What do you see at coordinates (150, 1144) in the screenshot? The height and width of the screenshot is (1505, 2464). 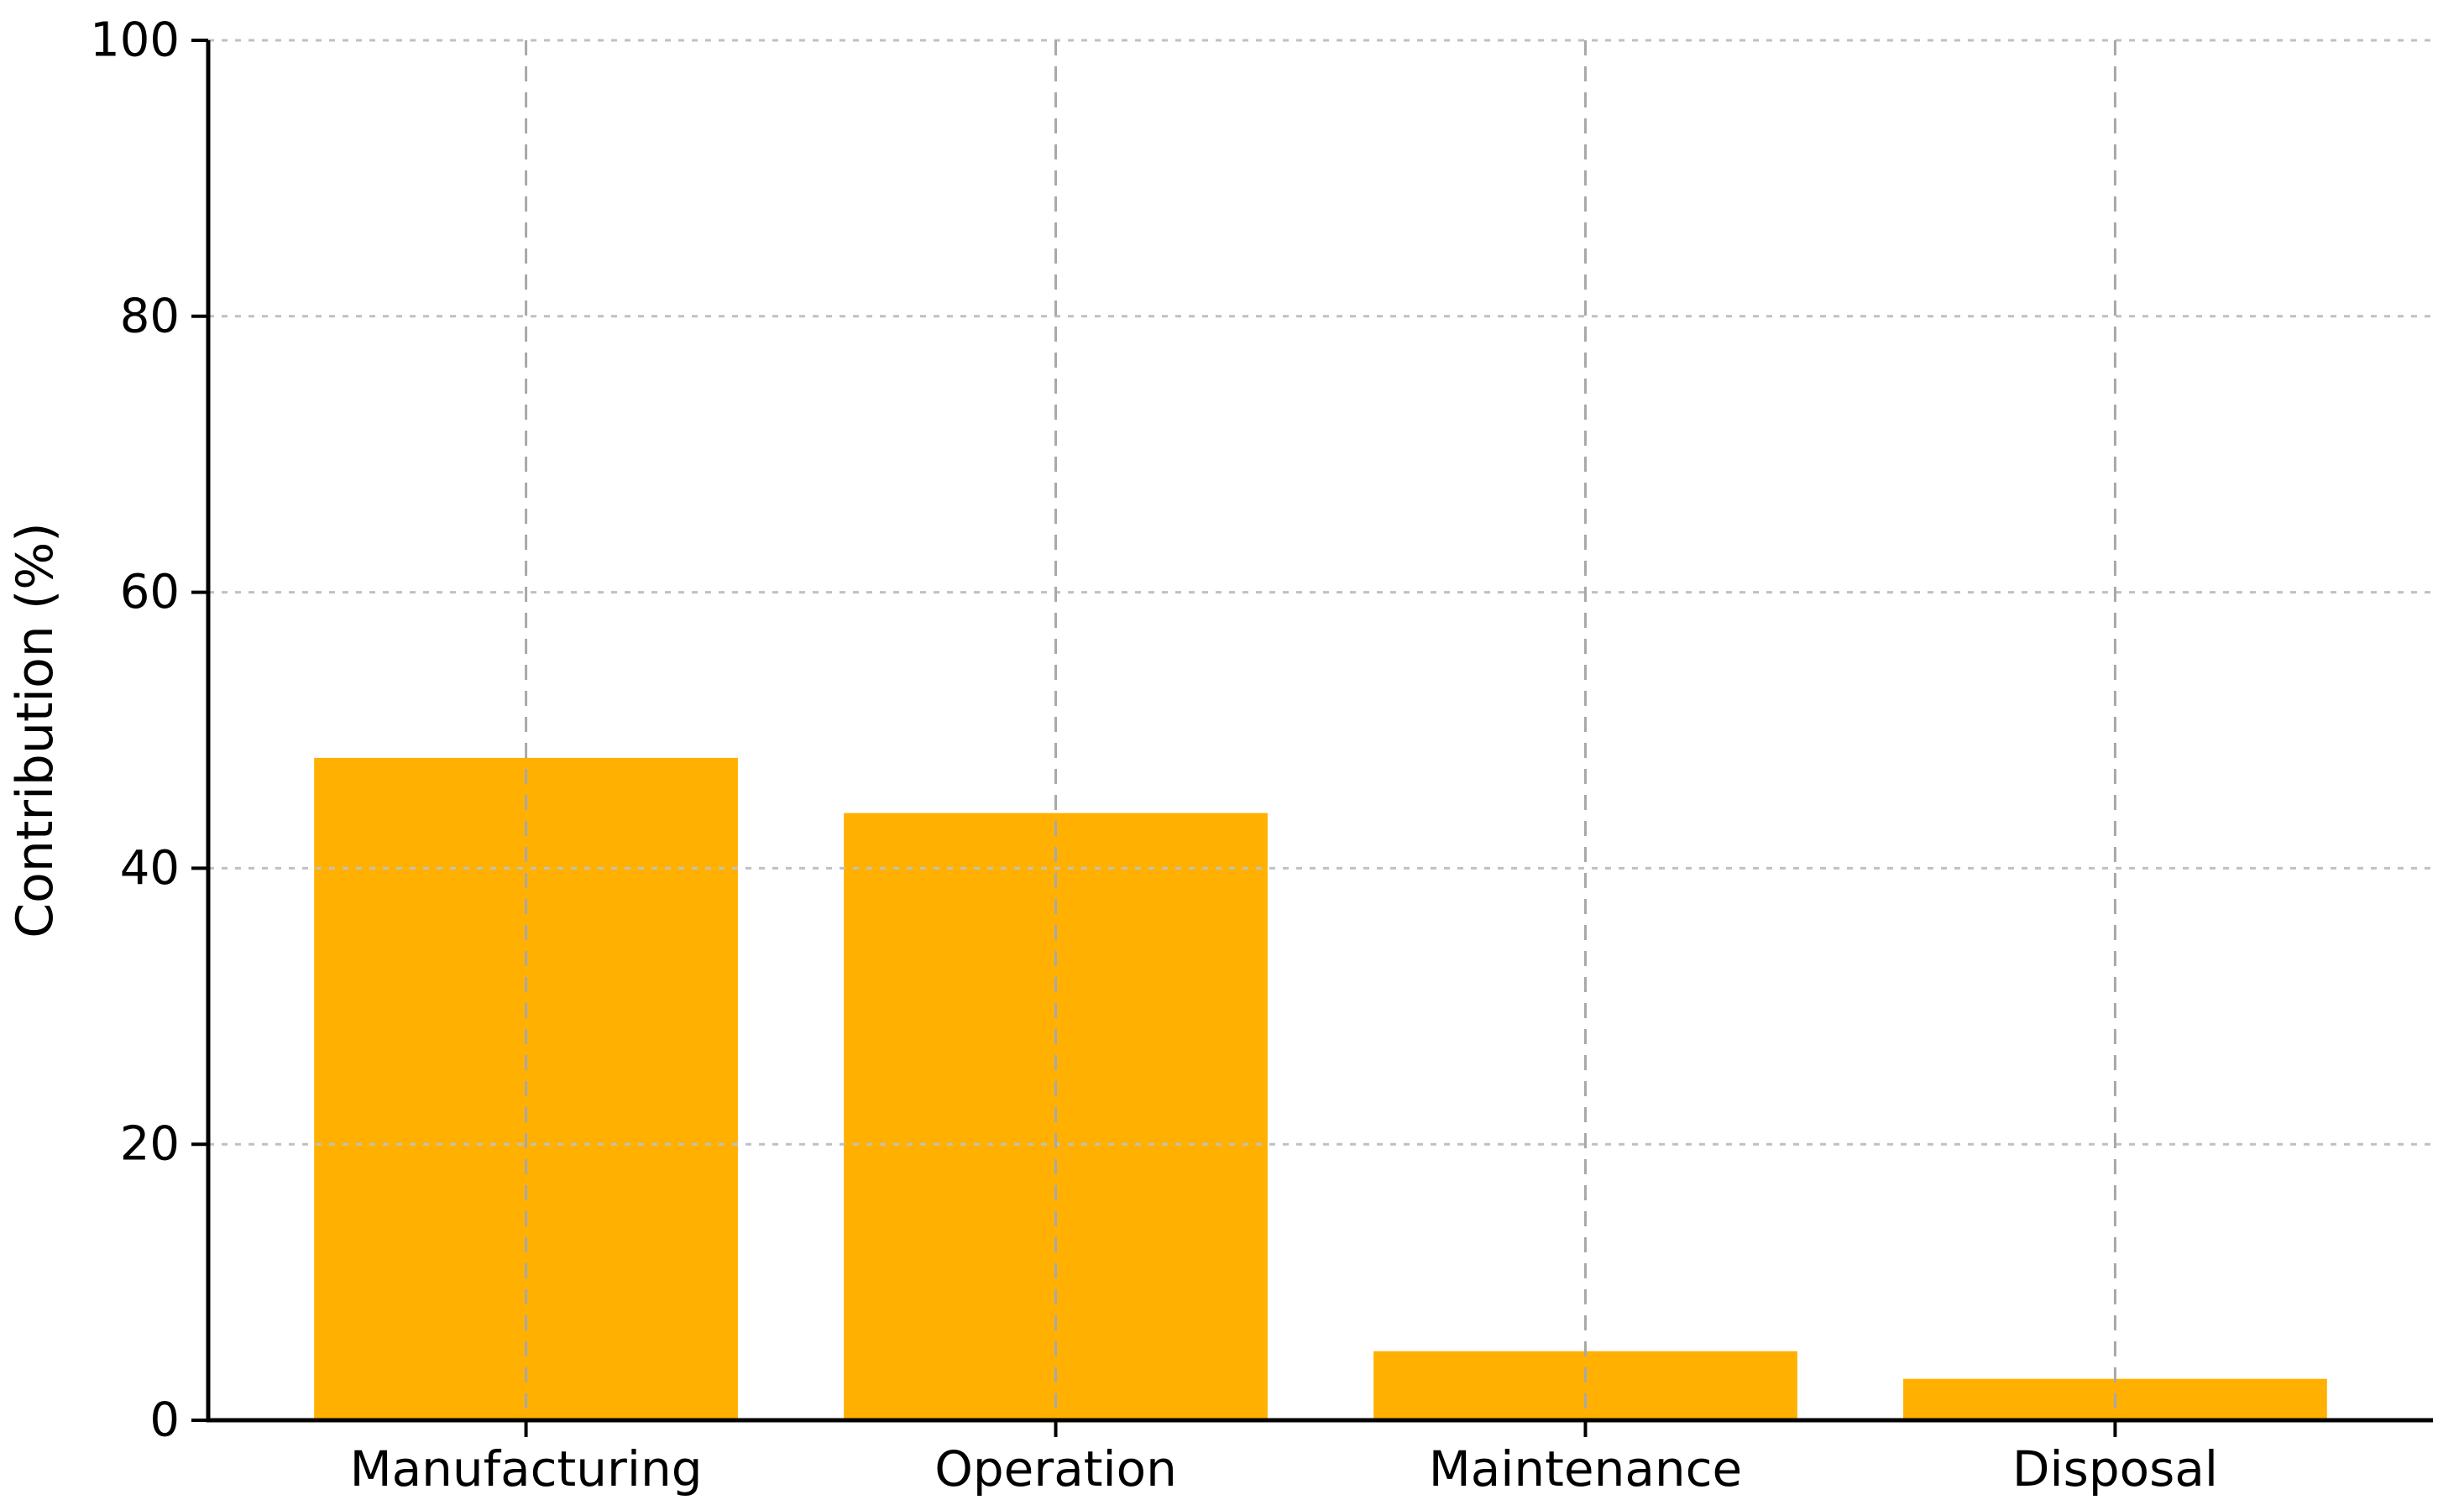 I see `y-tick-label-20: 20` at bounding box center [150, 1144].